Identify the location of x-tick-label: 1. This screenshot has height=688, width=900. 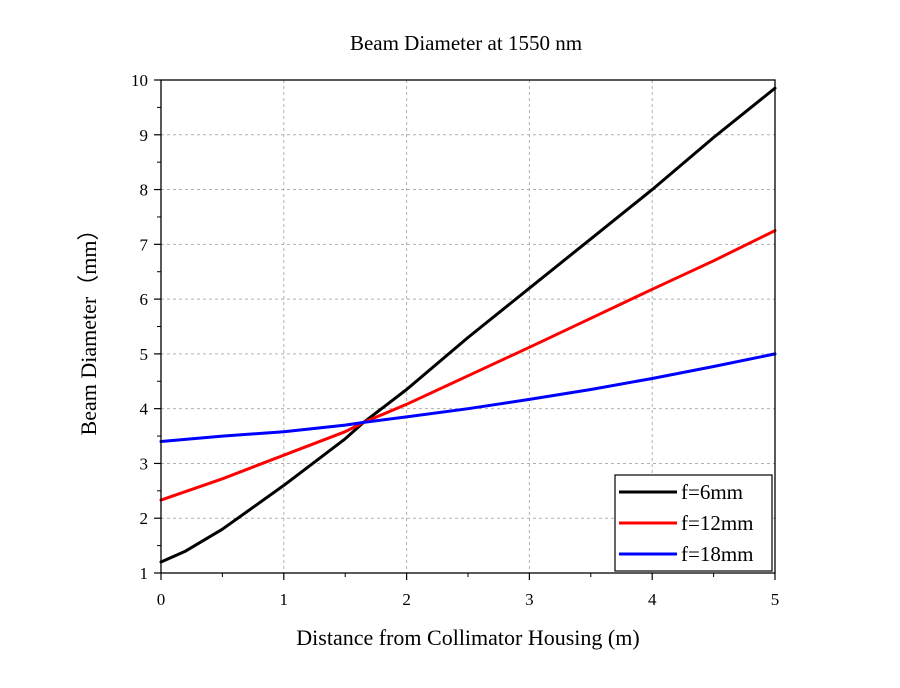
(284, 599).